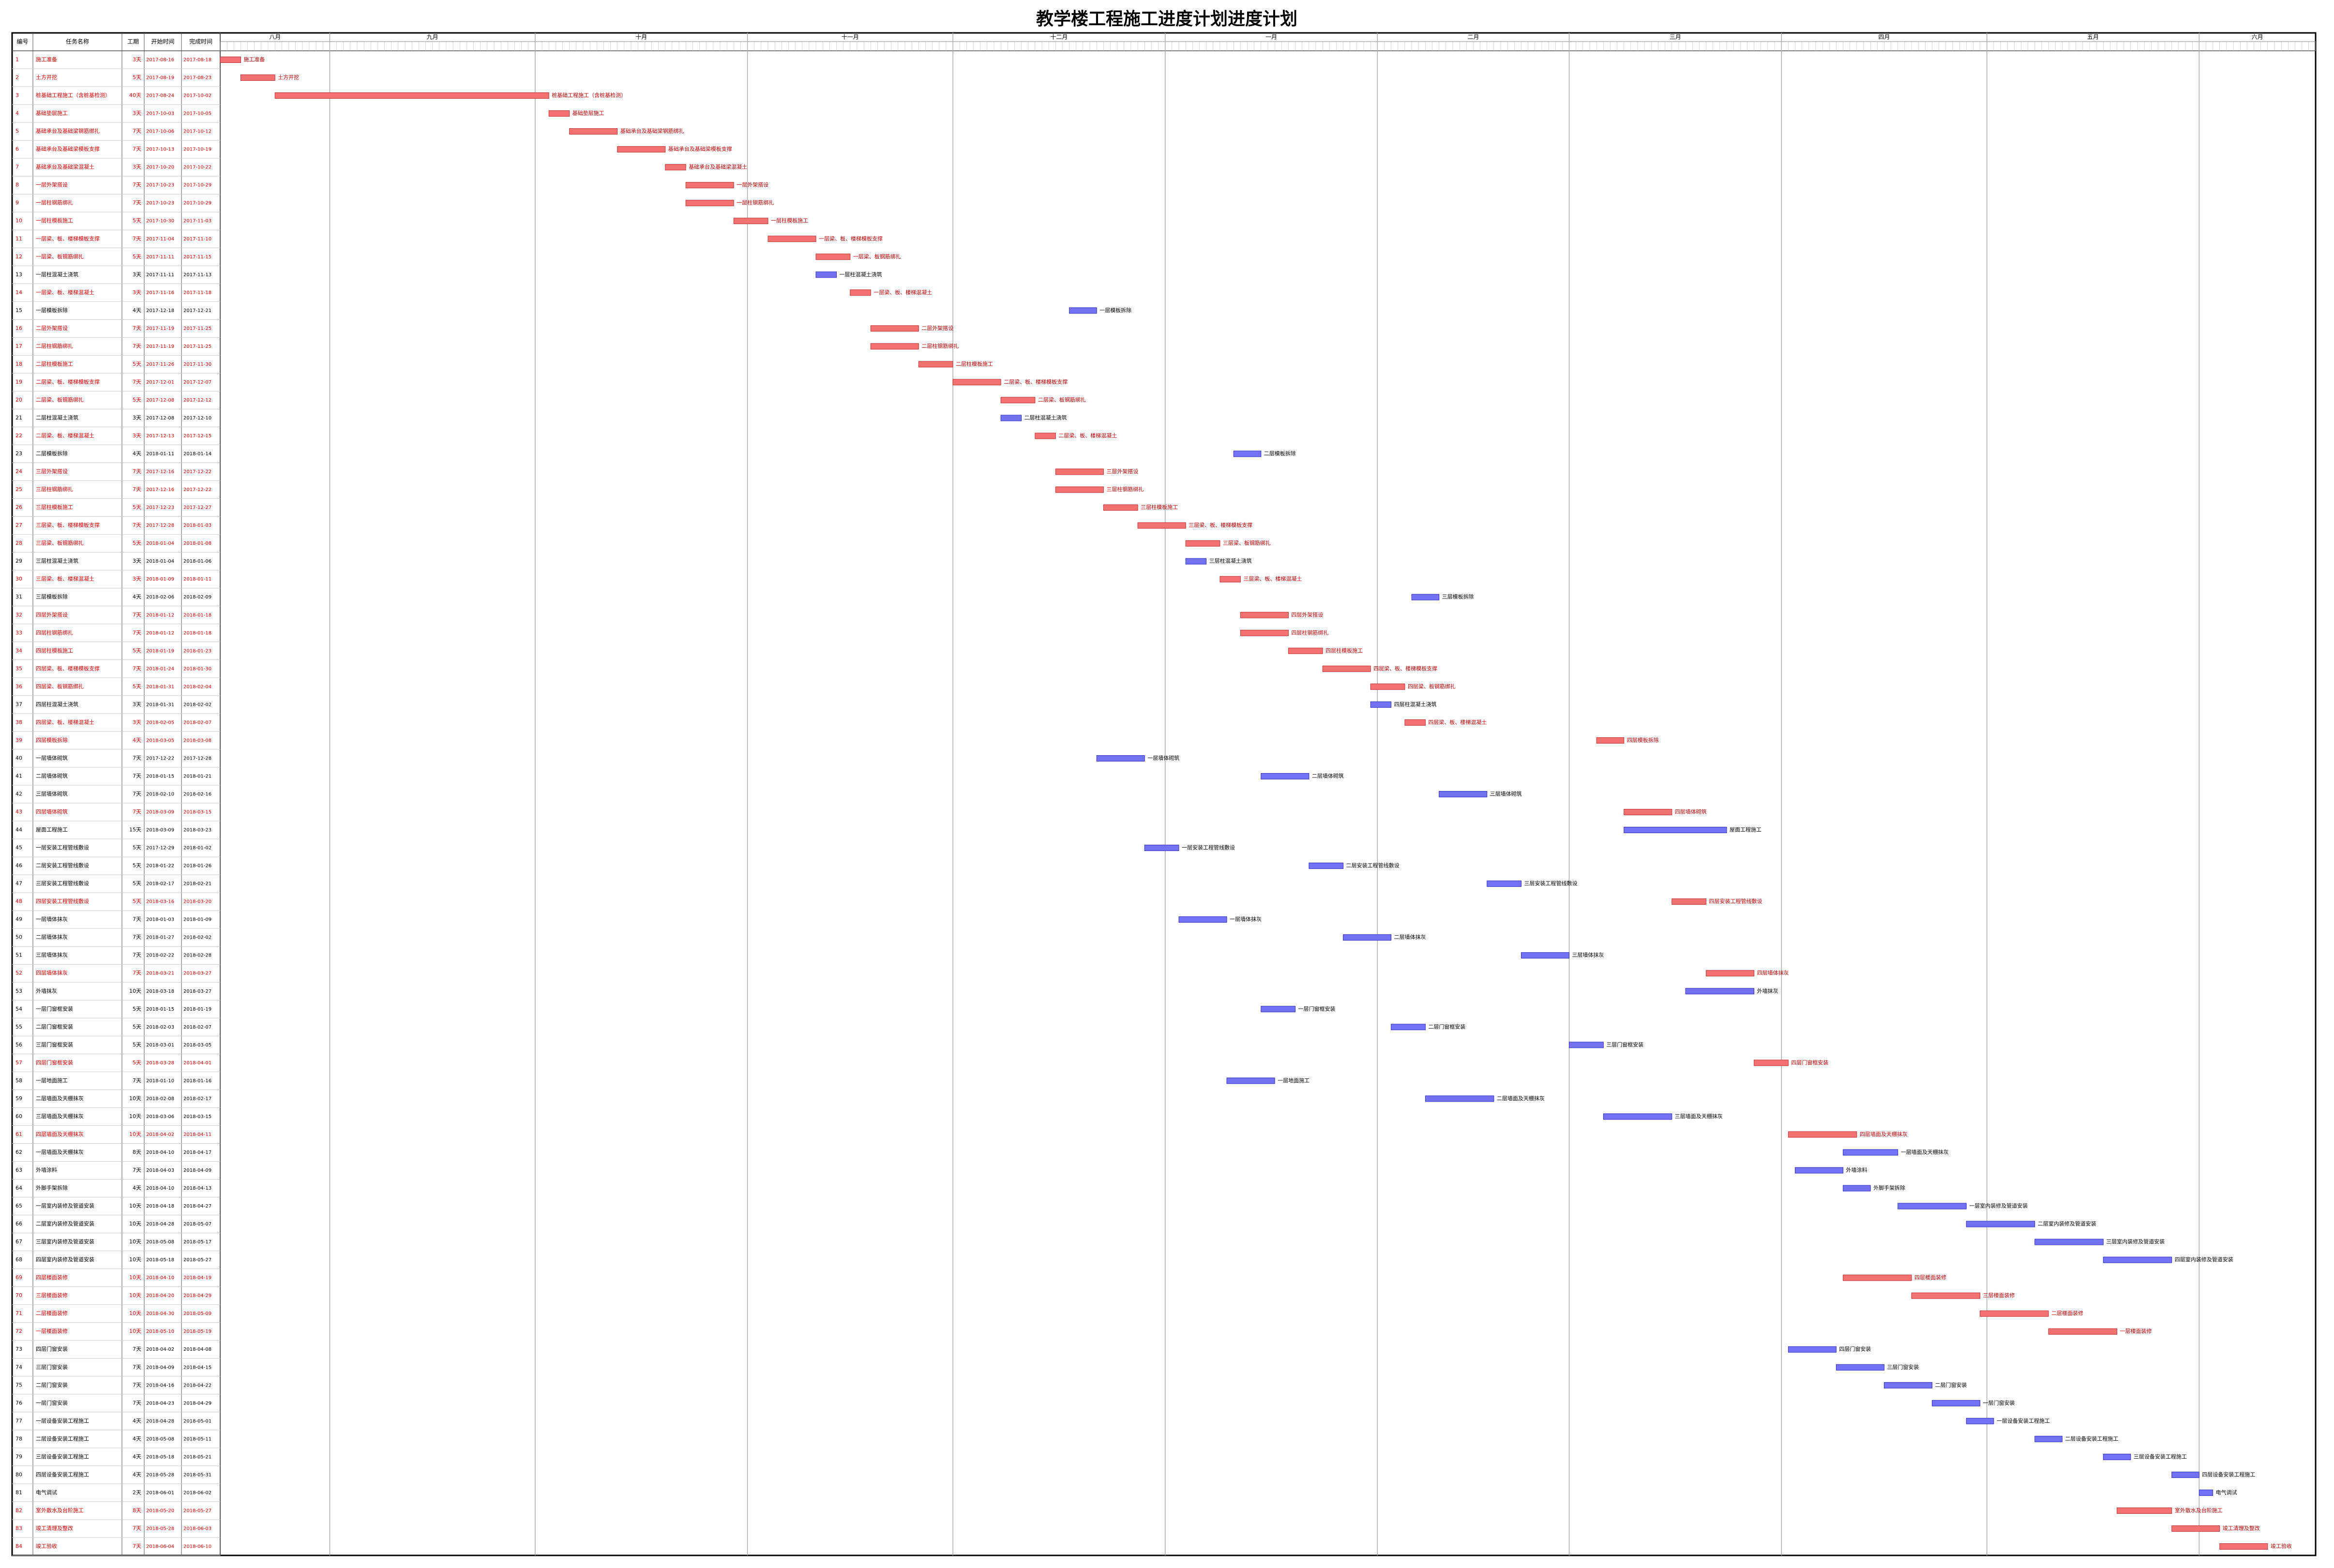 This screenshot has height=1568, width=2334. I want to click on task-duration: 40天, so click(135, 95).